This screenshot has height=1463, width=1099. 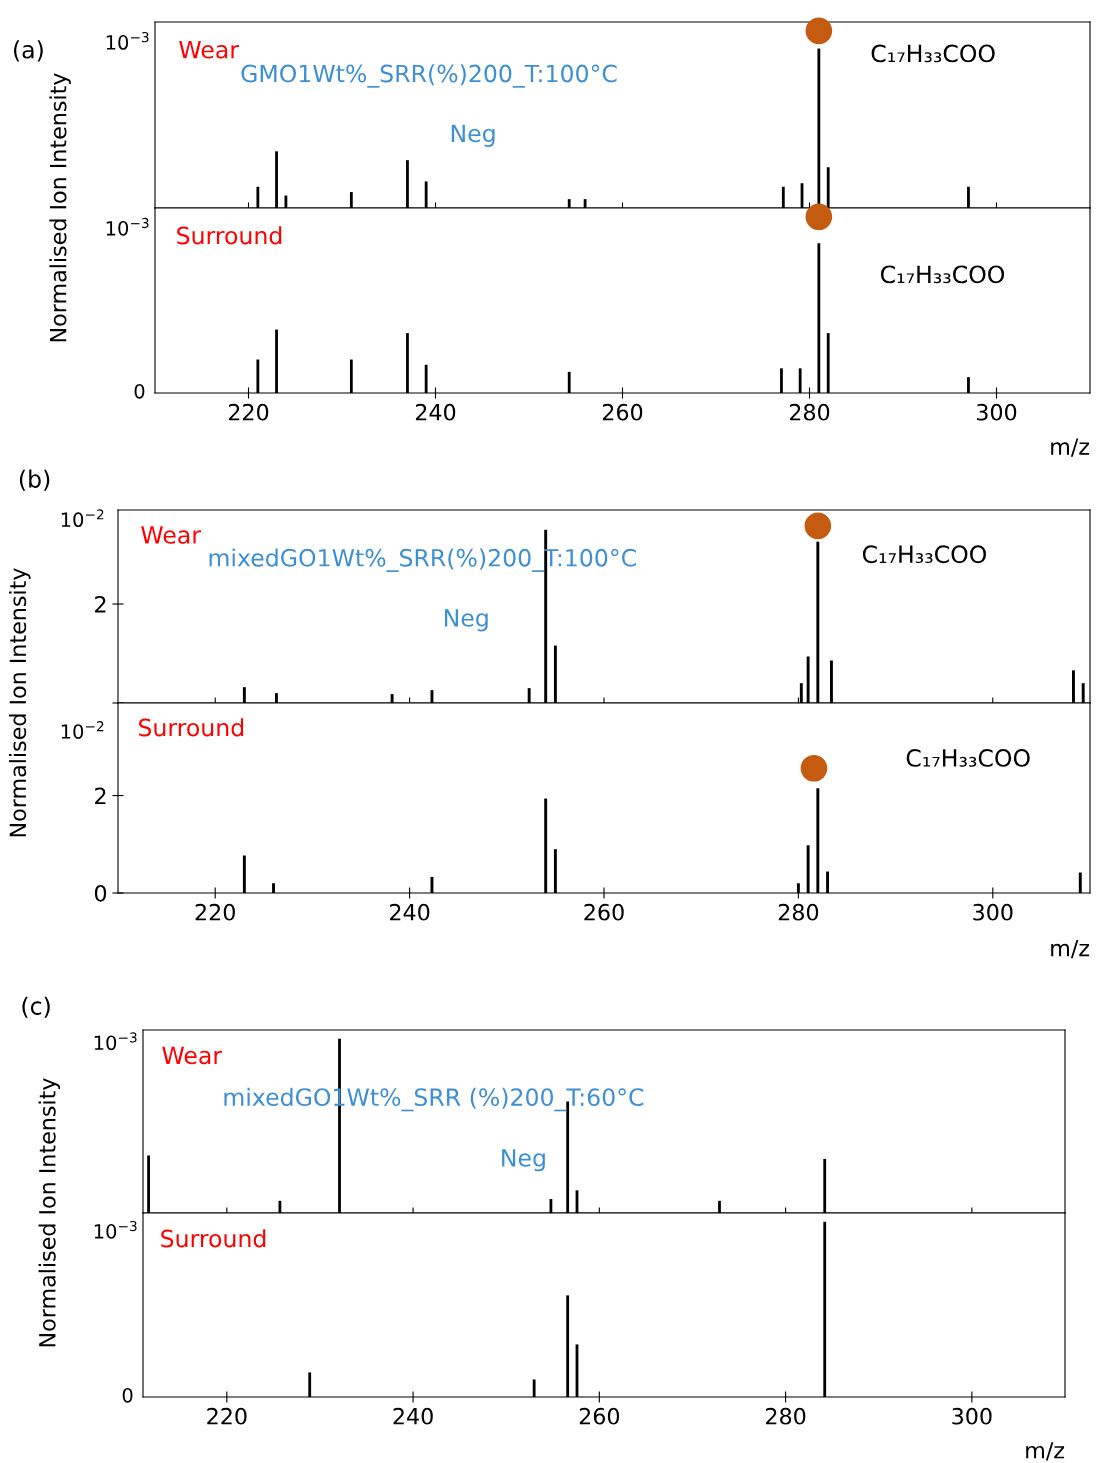 I want to click on text: Wear, so click(x=171, y=535).